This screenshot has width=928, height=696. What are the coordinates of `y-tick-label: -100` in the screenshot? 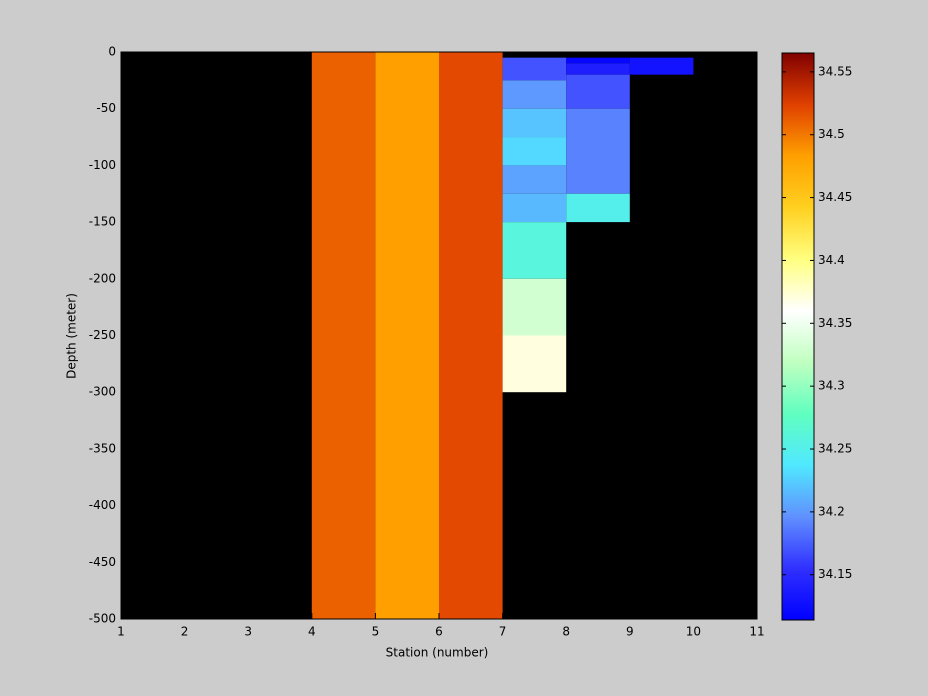 It's located at (102, 165).